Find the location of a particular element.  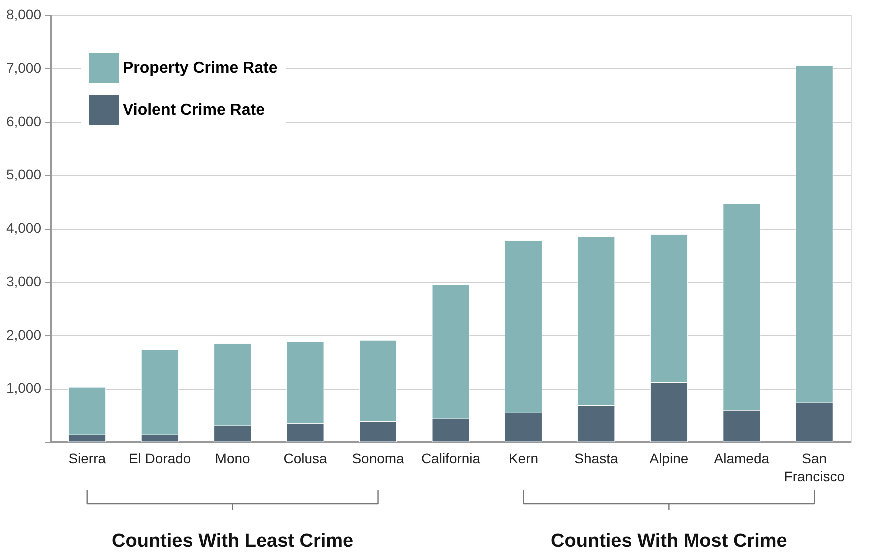

y-tick-label: 1,000 is located at coordinates (24, 388).